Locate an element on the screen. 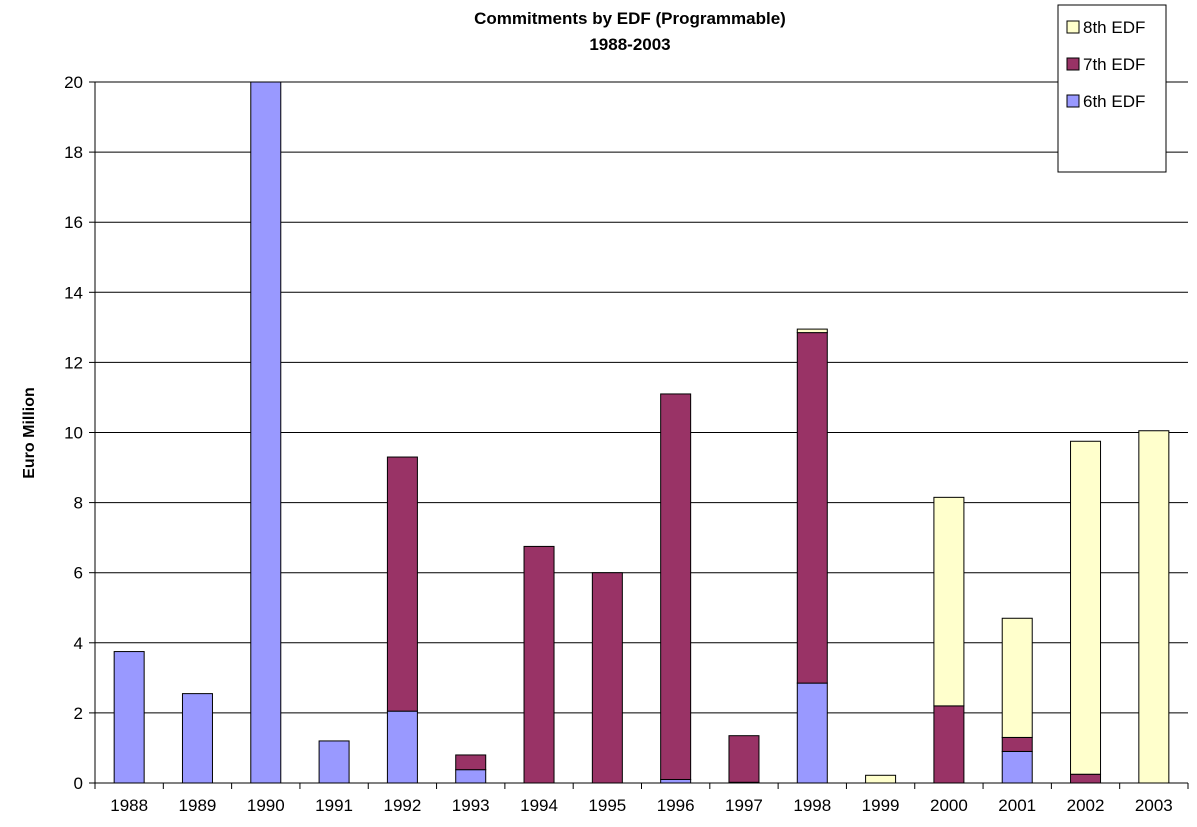 The width and height of the screenshot is (1197, 827). y-tick-label: 4 is located at coordinates (78, 643).